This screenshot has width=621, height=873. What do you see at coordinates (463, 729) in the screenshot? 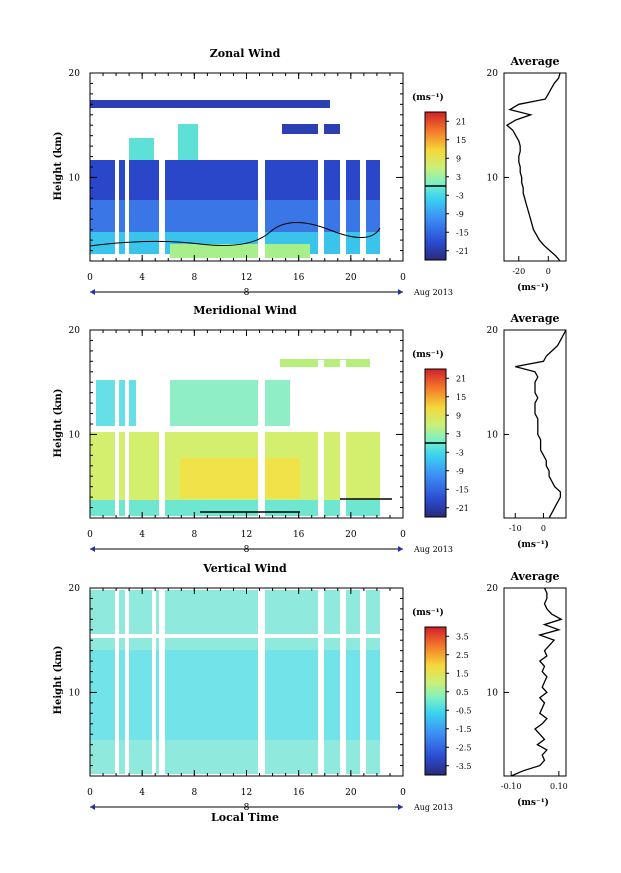
I see `colorbar-tick-label: -1.5` at bounding box center [463, 729].